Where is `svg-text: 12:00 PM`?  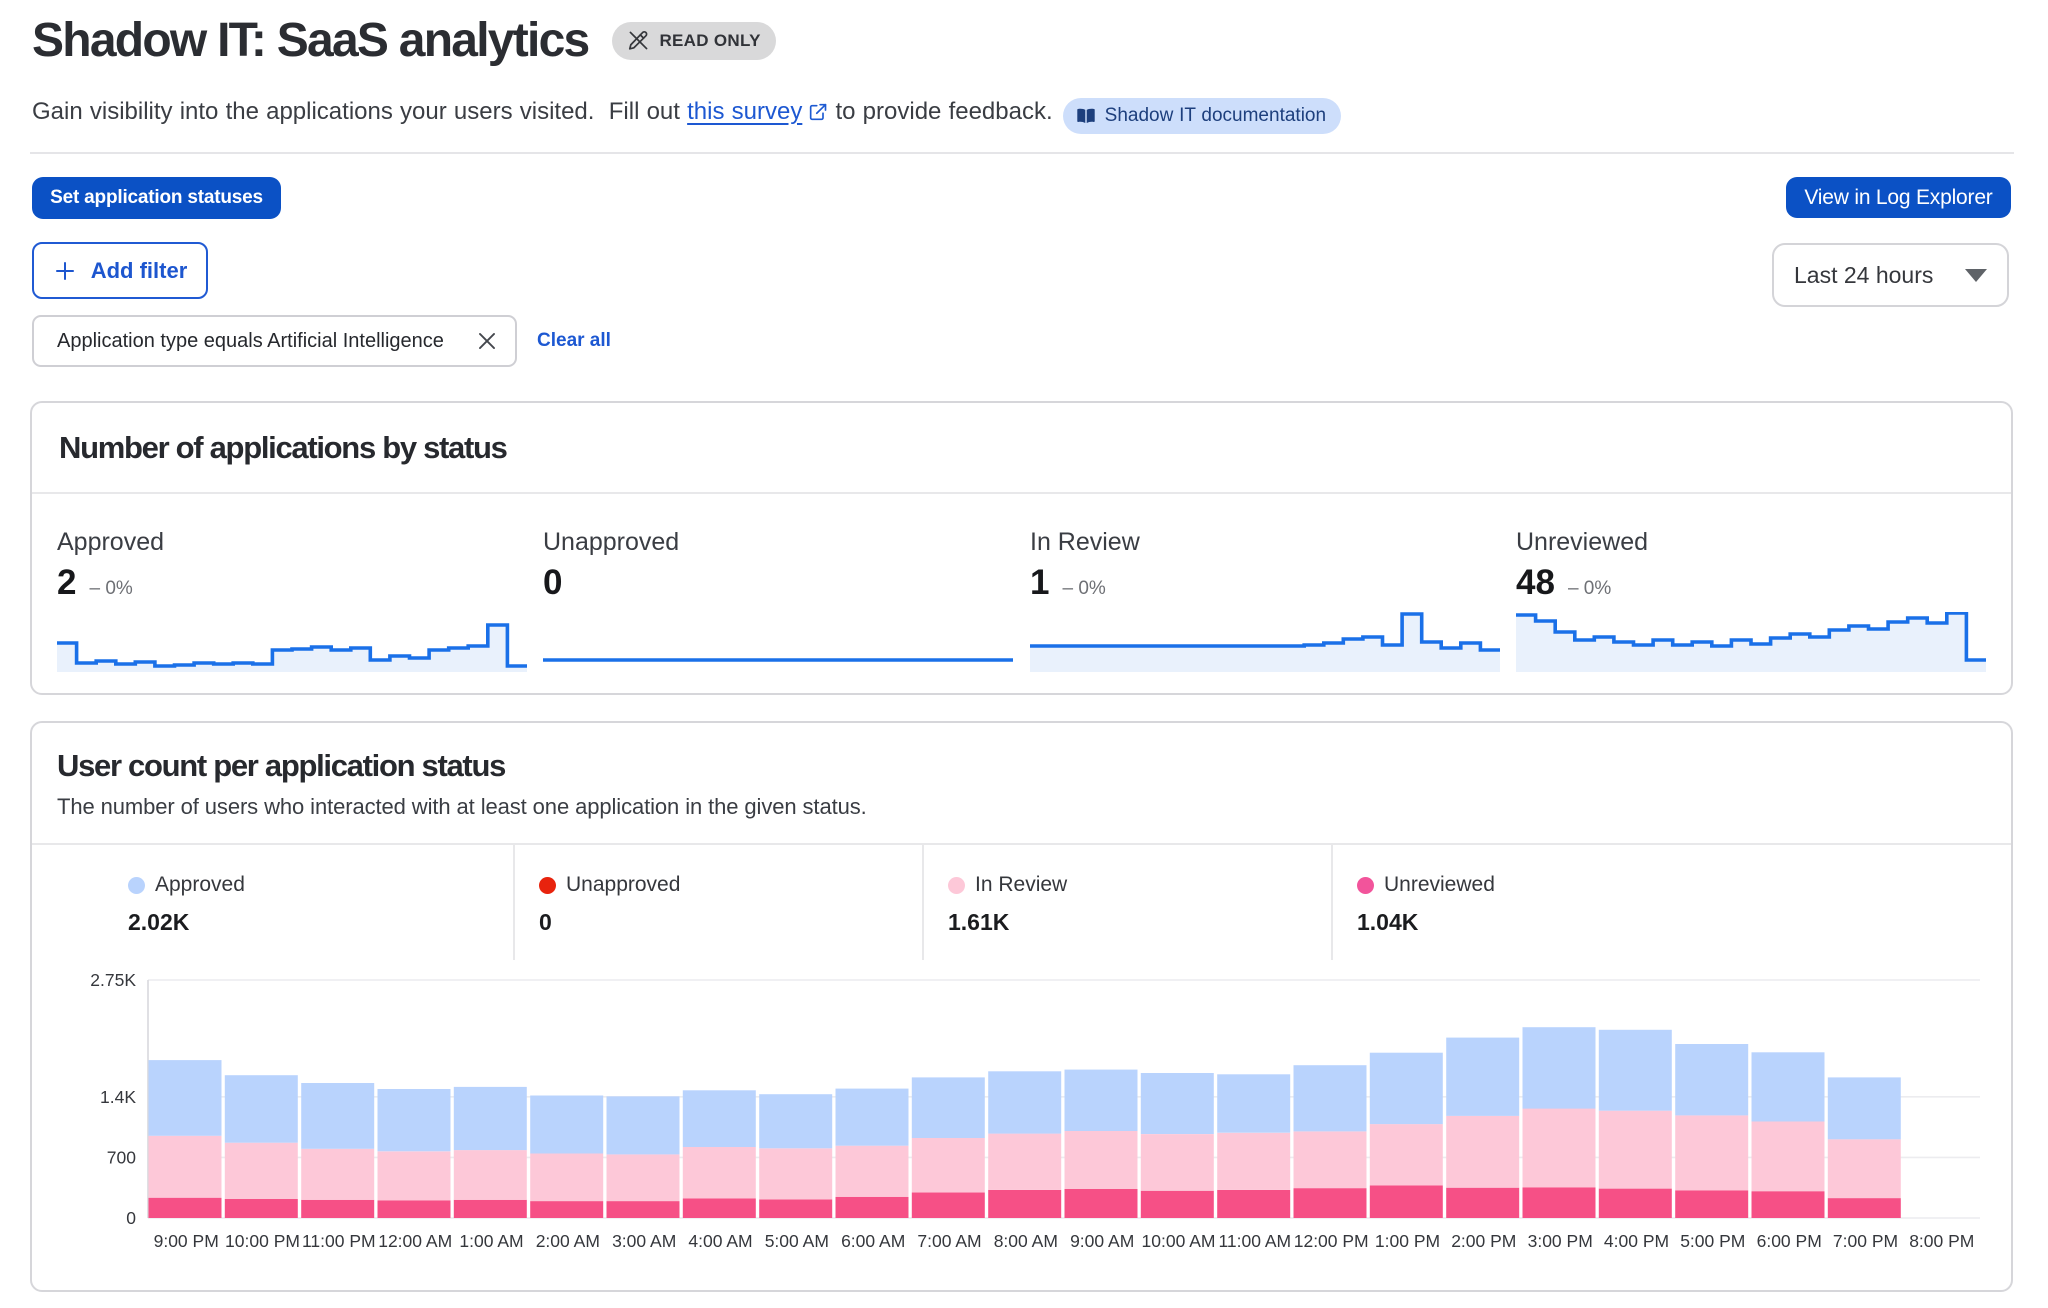 svg-text: 12:00 PM is located at coordinates (1331, 1241).